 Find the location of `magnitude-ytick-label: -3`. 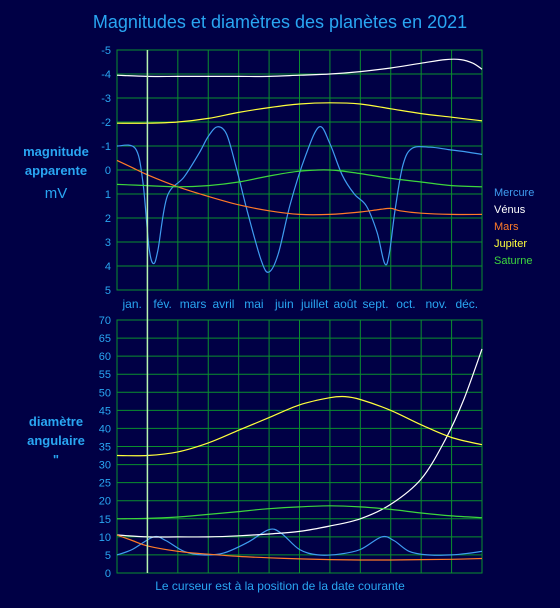

magnitude-ytick-label: -3 is located at coordinates (106, 99).